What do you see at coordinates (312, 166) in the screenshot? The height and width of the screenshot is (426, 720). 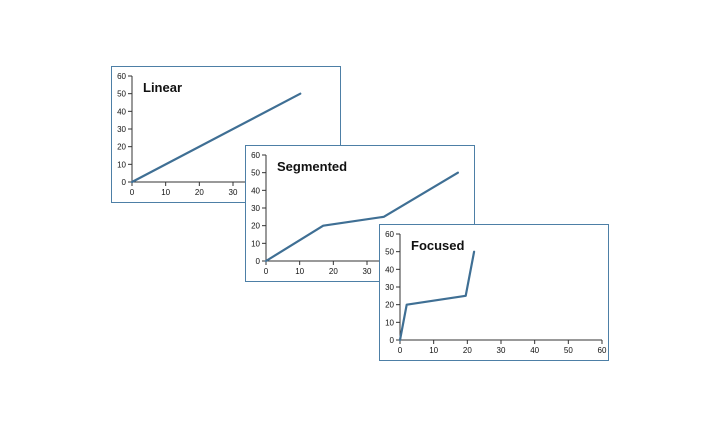 I see `chart-title: Segmented` at bounding box center [312, 166].